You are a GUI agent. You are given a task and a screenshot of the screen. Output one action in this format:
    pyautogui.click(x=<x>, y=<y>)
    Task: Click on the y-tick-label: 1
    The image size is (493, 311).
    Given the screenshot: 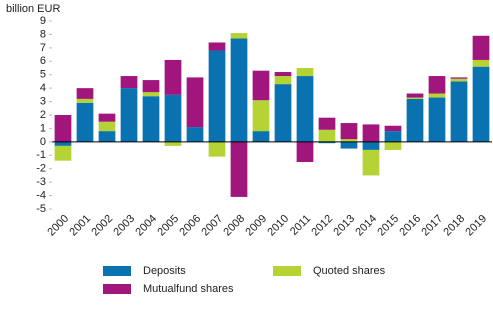 What is the action you would take?
    pyautogui.click(x=43, y=128)
    